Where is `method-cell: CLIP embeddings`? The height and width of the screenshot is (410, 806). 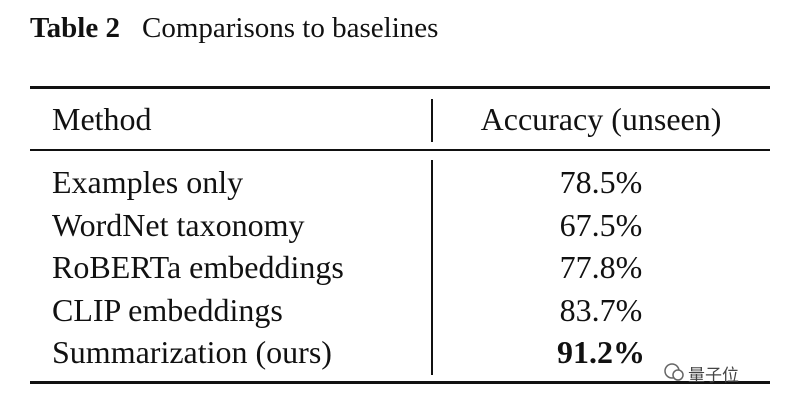
method-cell: CLIP embeddings is located at coordinates (167, 309).